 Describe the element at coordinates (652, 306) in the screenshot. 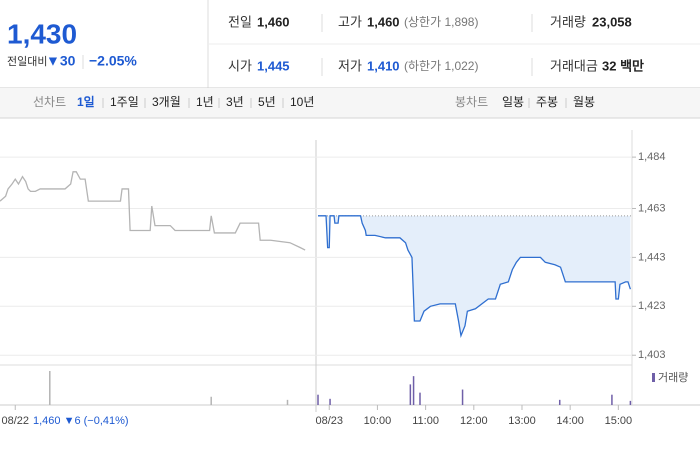

I see `y-tick-label: 1,423` at that location.